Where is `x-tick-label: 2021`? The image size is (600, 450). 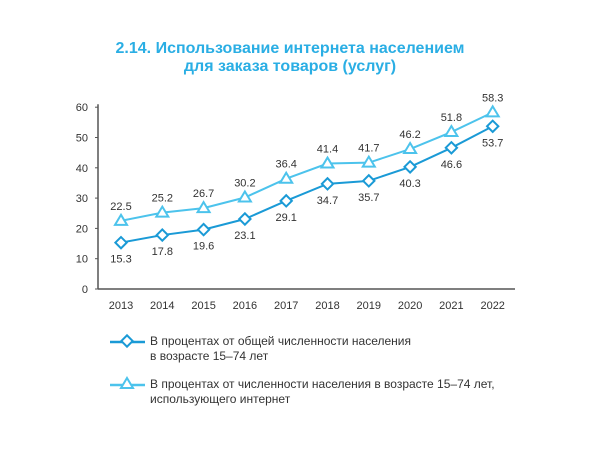 x-tick-label: 2021 is located at coordinates (451, 306).